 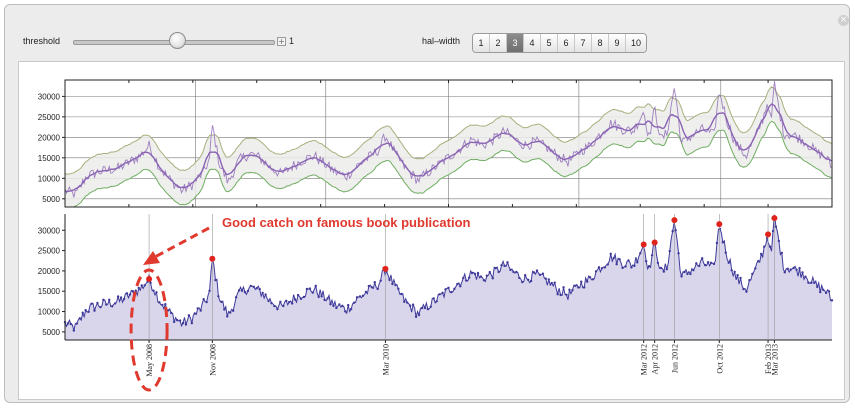 I want to click on threshold-slider-thumb, so click(x=177, y=40).